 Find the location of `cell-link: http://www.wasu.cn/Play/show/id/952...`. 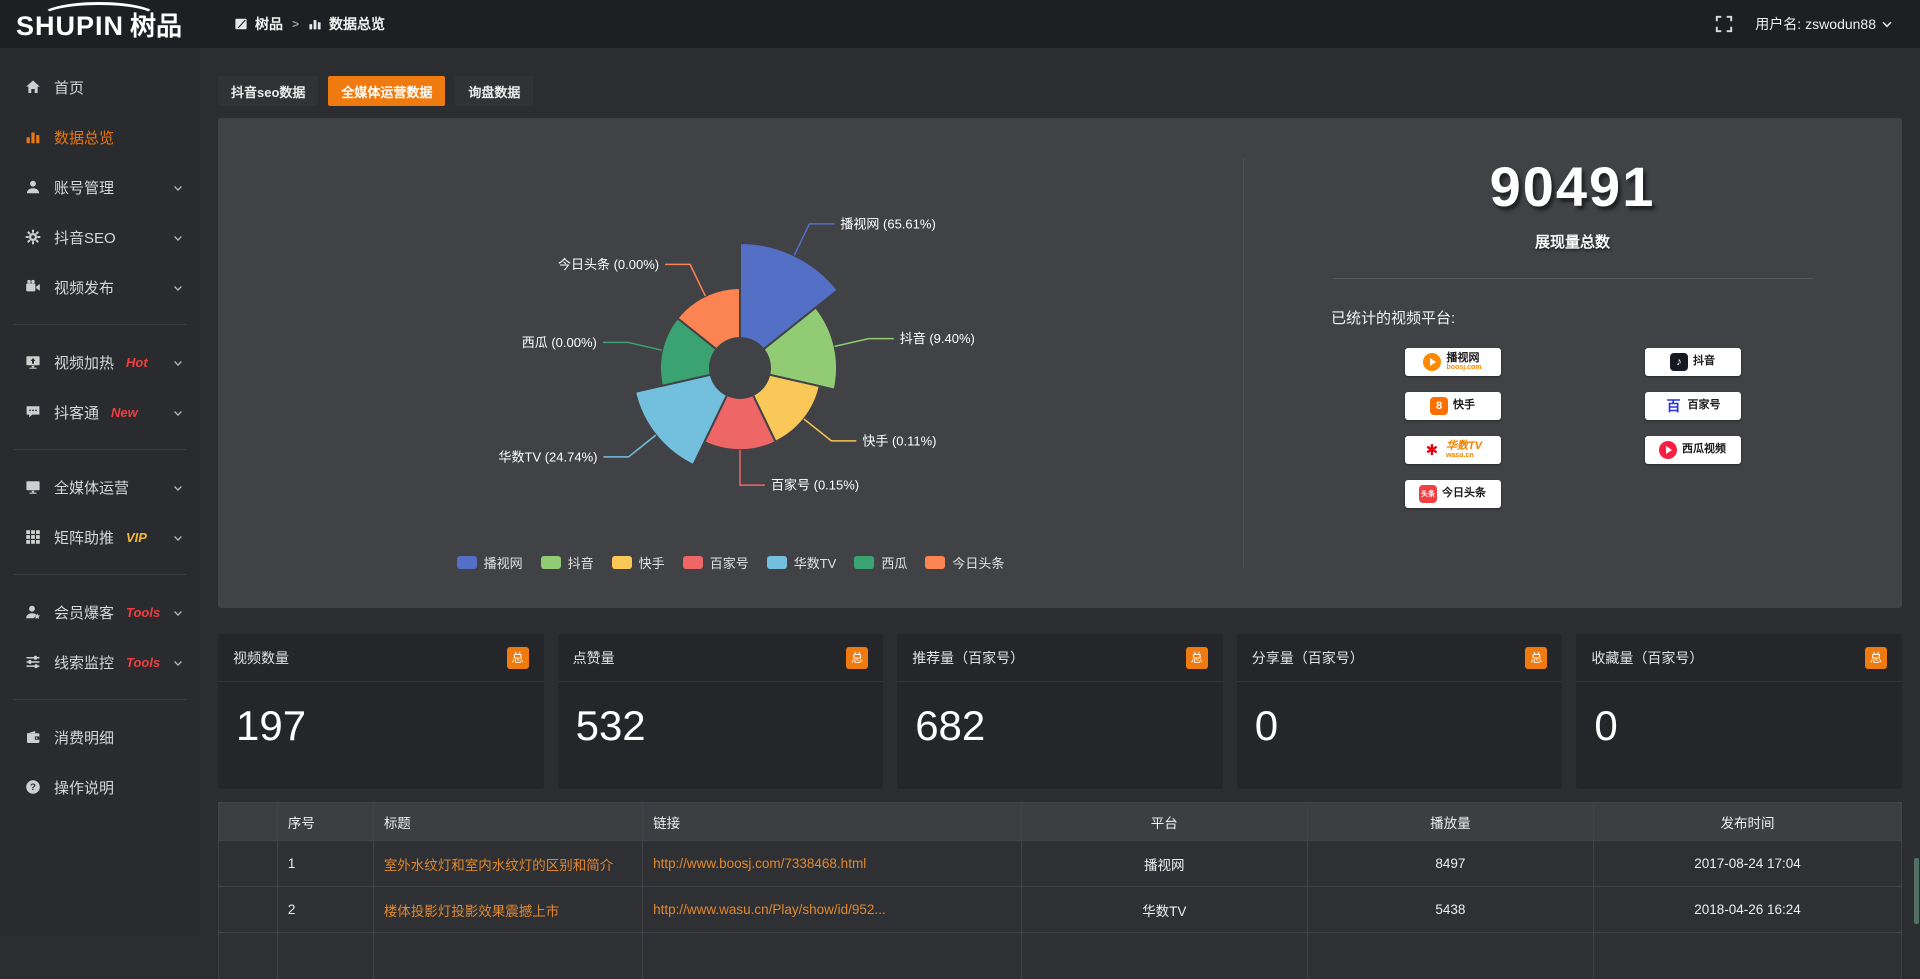

cell-link: http://www.wasu.cn/Play/show/id/952... is located at coordinates (832, 909).